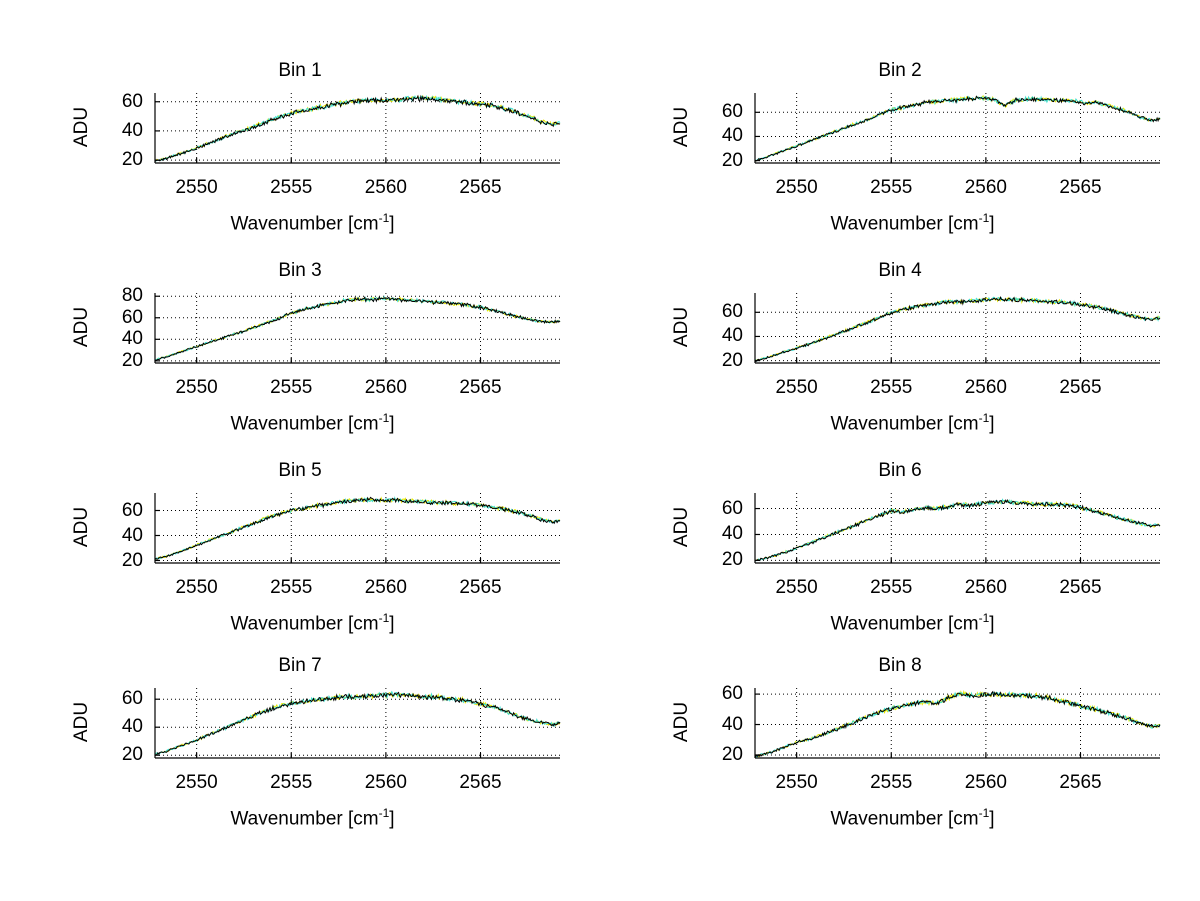  Describe the element at coordinates (900, 470) in the screenshot. I see `panel-title: Bin 6` at that location.